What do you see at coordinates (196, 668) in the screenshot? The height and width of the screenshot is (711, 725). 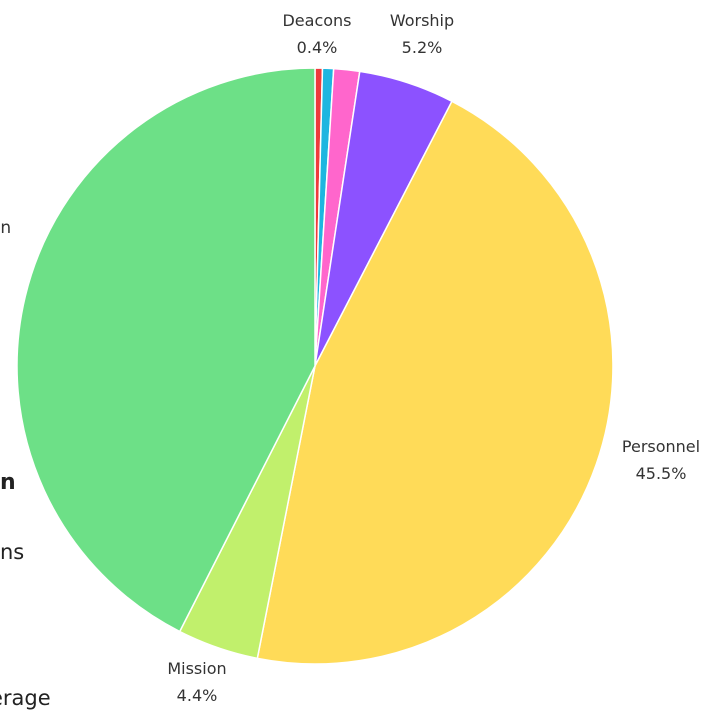 I see `slice-label-mission: Mission` at bounding box center [196, 668].